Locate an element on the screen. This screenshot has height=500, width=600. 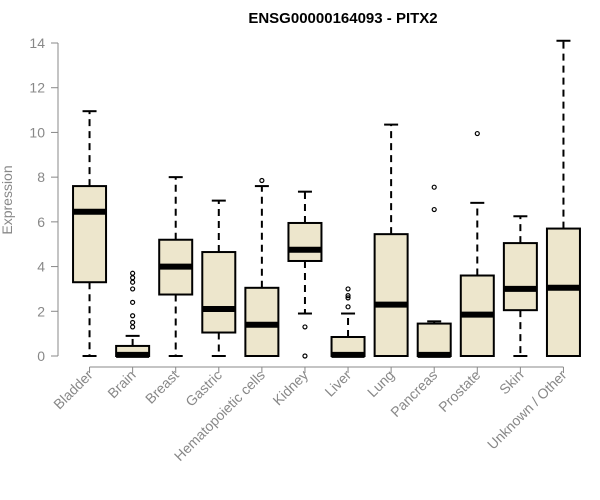
box-unknown-other is located at coordinates (563, 198).